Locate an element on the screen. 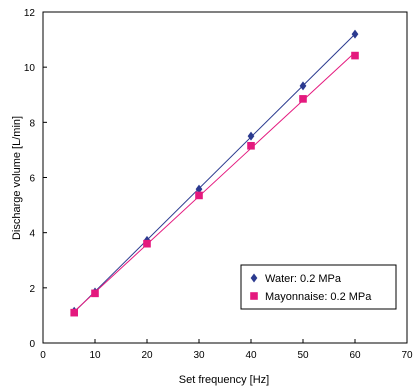 This screenshot has width=414, height=390. y-tick-label-6: 6 is located at coordinates (32, 179).